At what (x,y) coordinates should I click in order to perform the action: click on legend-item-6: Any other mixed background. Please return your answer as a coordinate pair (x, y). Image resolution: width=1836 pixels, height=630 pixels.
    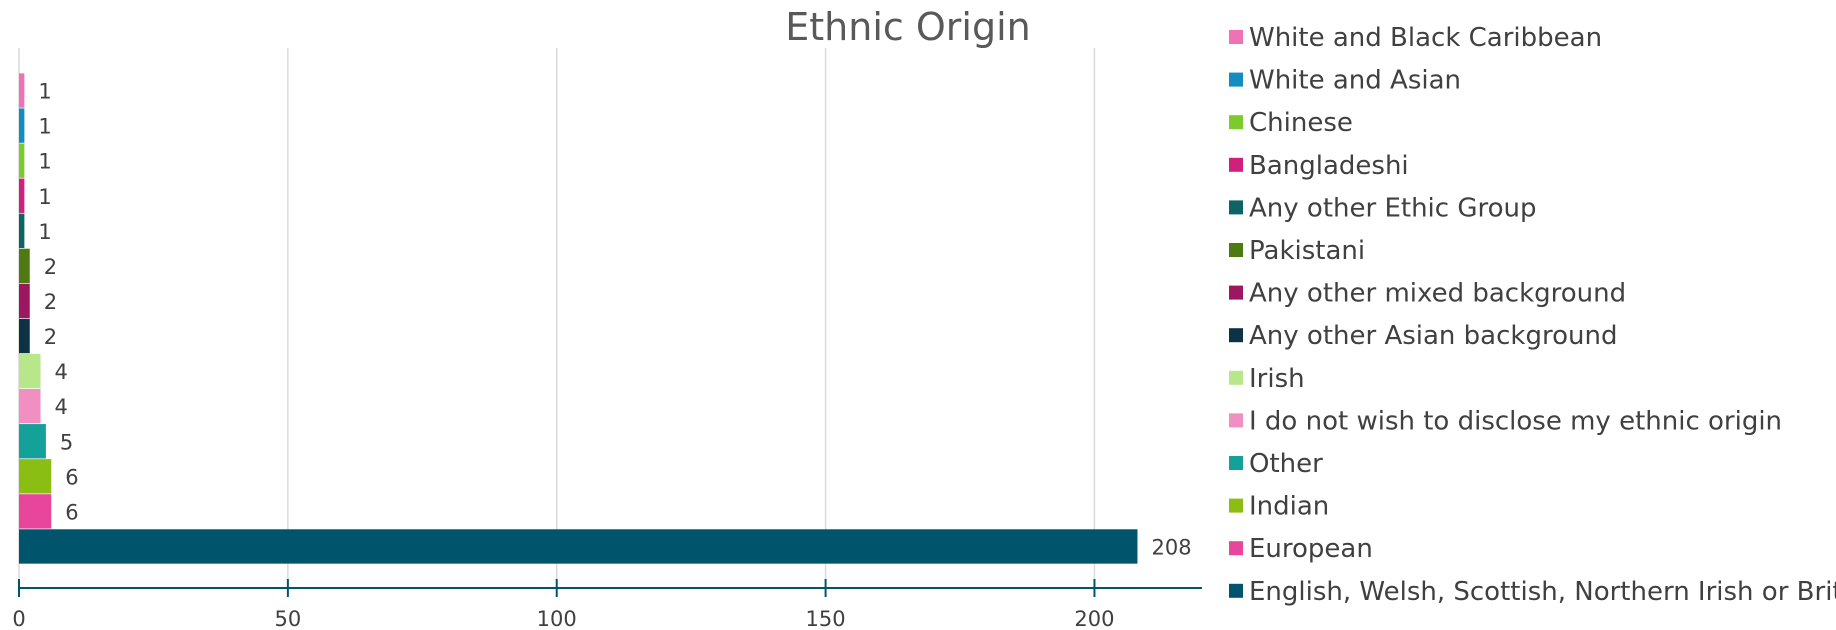
    Looking at the image, I should click on (1427, 294).